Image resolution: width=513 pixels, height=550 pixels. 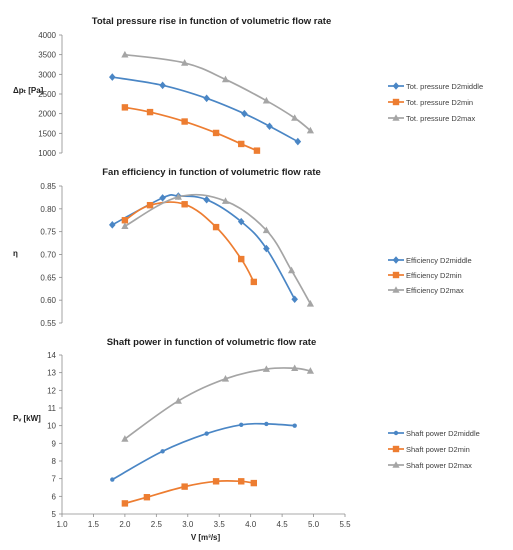 I want to click on y-tick-label: 9, so click(x=54, y=443).